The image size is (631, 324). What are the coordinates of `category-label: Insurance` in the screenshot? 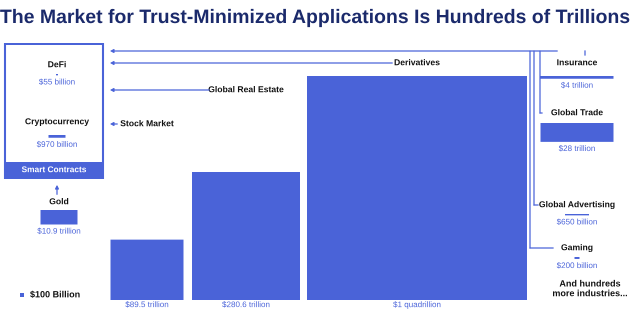 It's located at (577, 62).